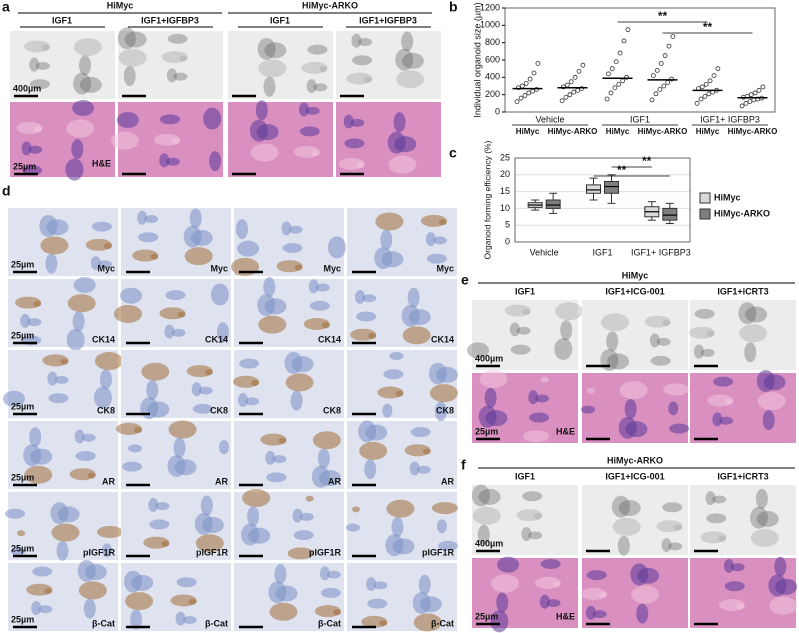  What do you see at coordinates (6, 7) in the screenshot?
I see `panel-letter: a` at bounding box center [6, 7].